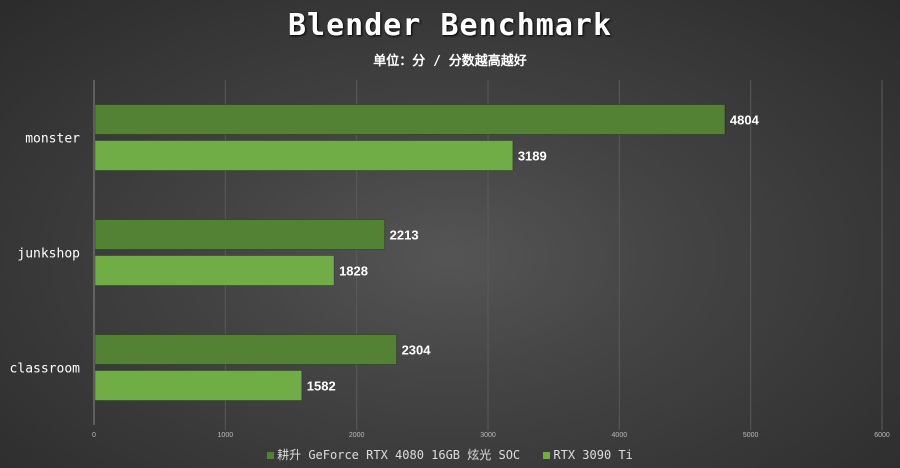 The width and height of the screenshot is (900, 468). What do you see at coordinates (751, 435) in the screenshot?
I see `x-tick-label: 5000` at bounding box center [751, 435].